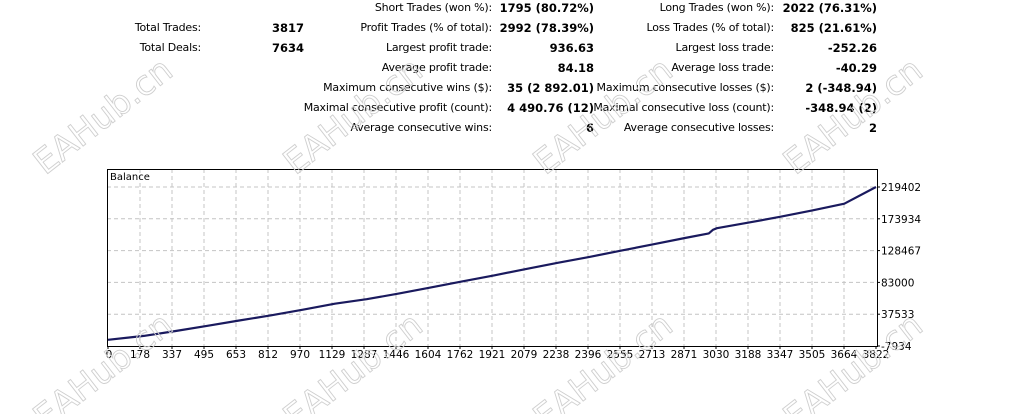 The height and width of the screenshot is (414, 1018). Describe the element at coordinates (901, 220) in the screenshot. I see `y-tick-label: 173934` at that location.